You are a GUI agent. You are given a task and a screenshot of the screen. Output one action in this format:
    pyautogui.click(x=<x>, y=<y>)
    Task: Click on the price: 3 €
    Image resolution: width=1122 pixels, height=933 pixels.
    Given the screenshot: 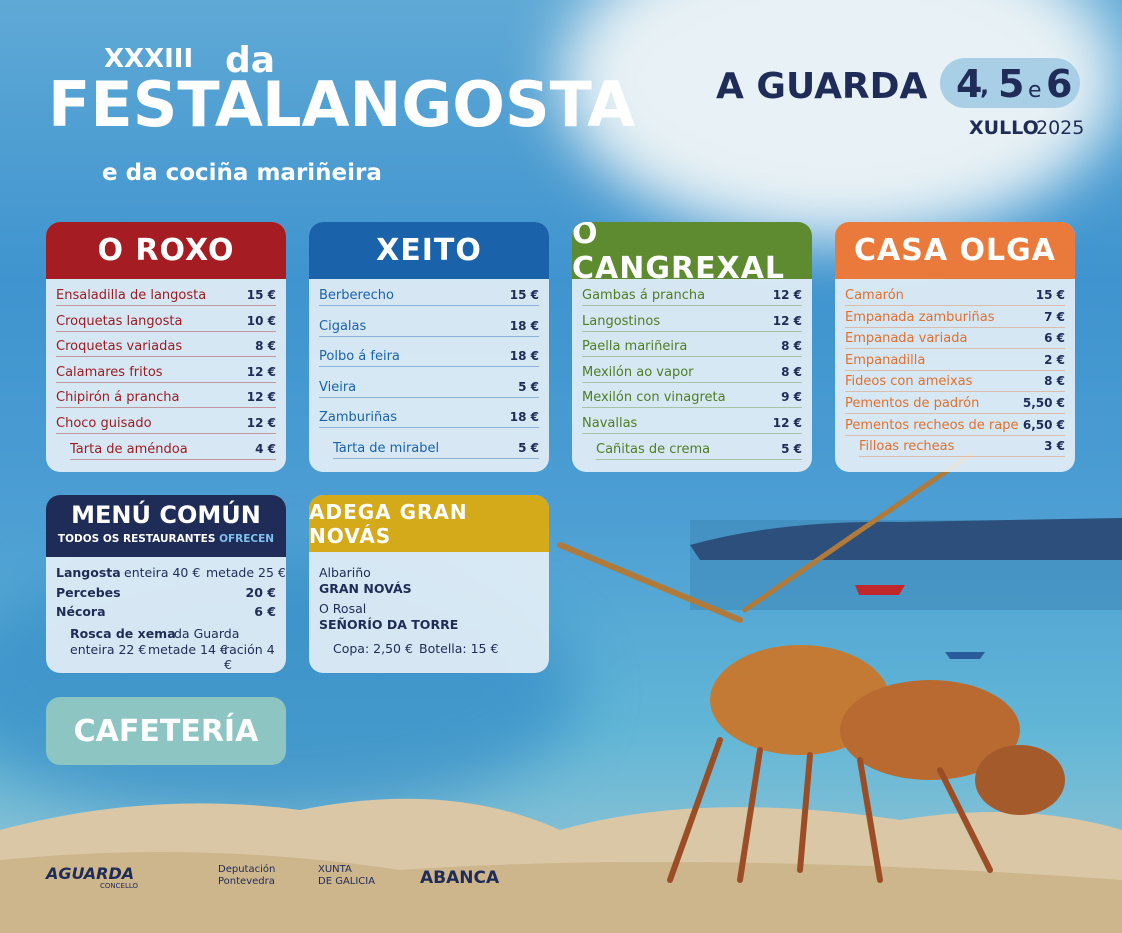 What is the action you would take?
    pyautogui.click(x=1054, y=446)
    